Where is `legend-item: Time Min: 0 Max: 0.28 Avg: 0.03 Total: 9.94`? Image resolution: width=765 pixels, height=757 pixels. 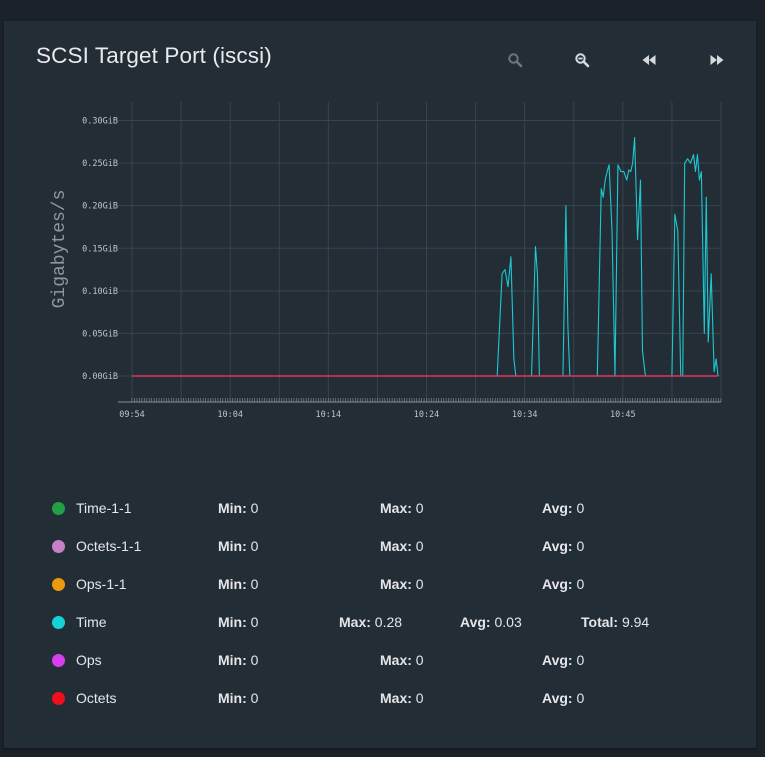
legend-item: Time Min: 0 Max: 0.28 Avg: 0.03 Total: 9.94 is located at coordinates (392, 623).